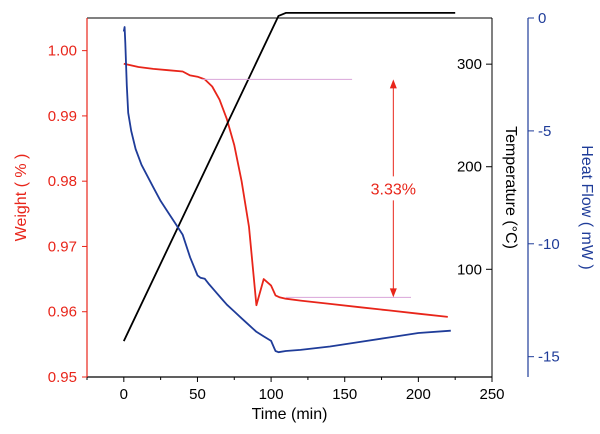 This screenshot has height=434, width=600. What do you see at coordinates (21, 198) in the screenshot?
I see `weight-axis-label: Weight ( % )` at bounding box center [21, 198].